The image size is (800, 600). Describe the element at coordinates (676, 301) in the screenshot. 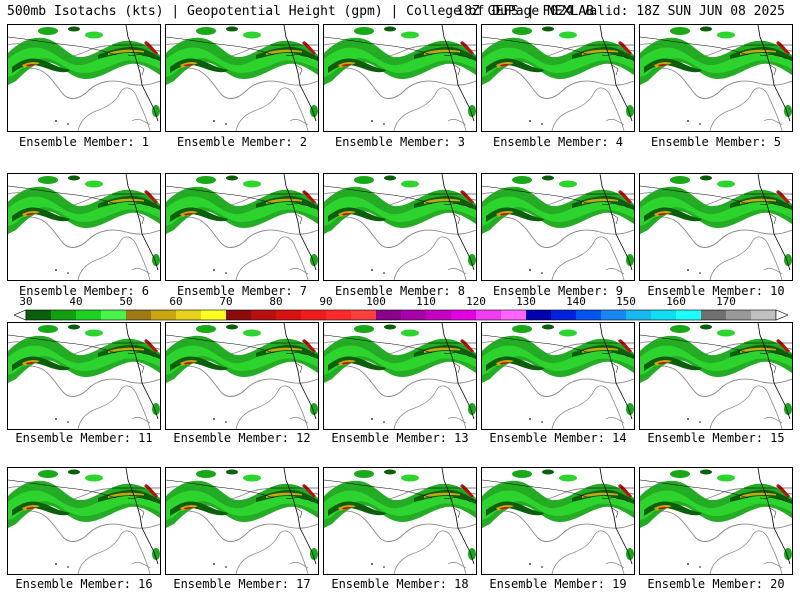

I see `colorbar-tick-label: 160` at that location.